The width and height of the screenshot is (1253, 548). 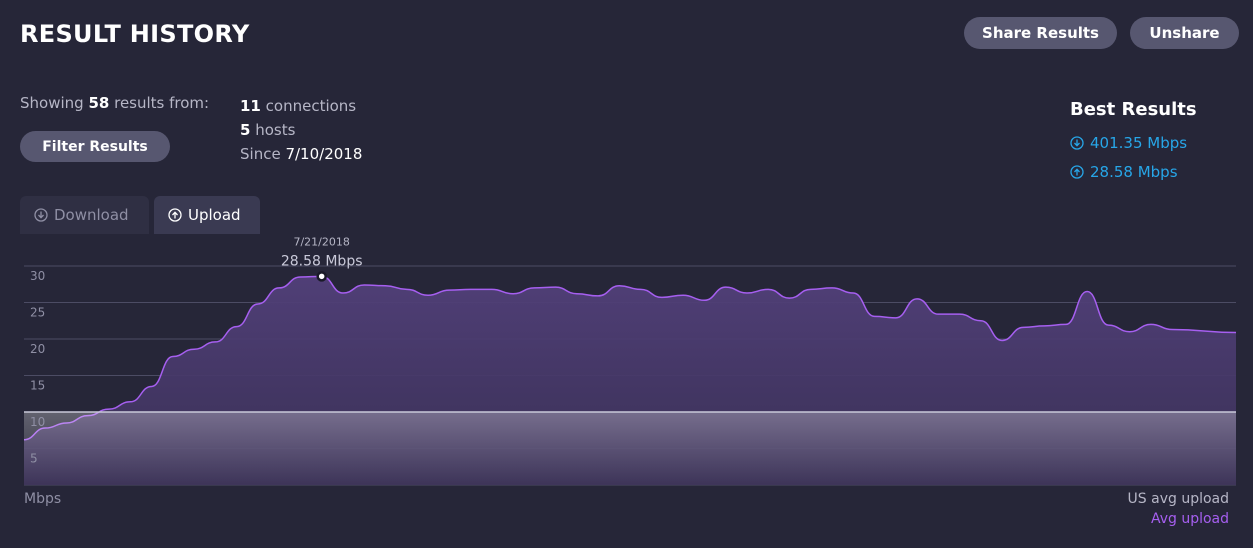 I want to click on tooltip-value: 28.58 Mbps, so click(x=322, y=261).